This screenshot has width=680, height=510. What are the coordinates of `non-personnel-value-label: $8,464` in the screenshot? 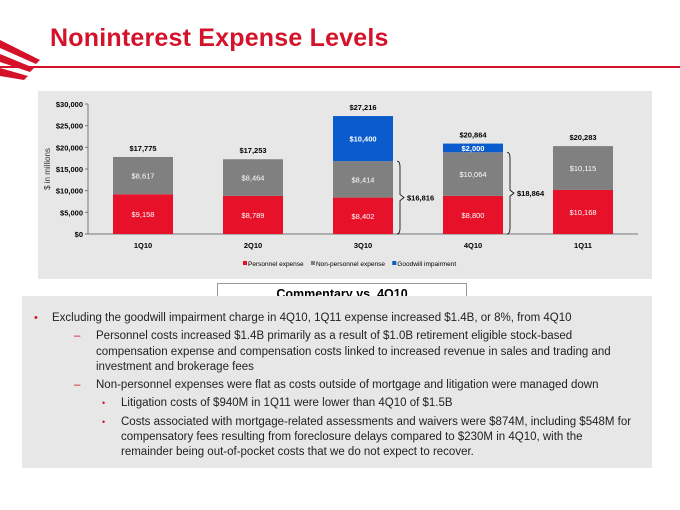 It's located at (253, 178).